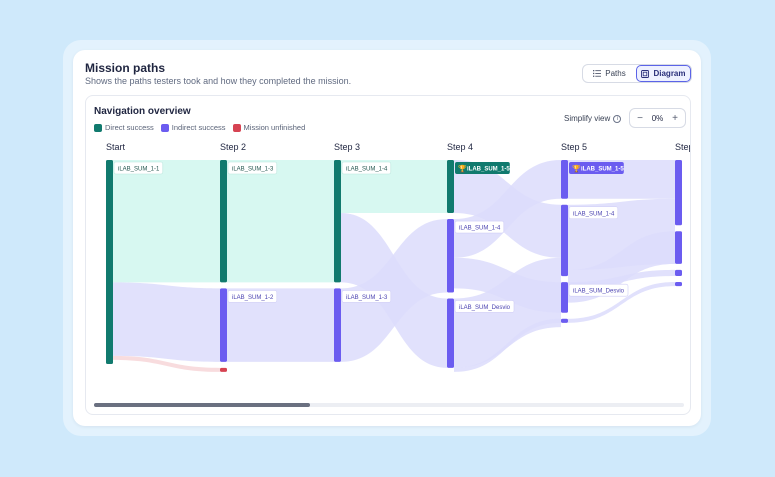  What do you see at coordinates (164, 127) in the screenshot?
I see `legend-swatch-indirect` at bounding box center [164, 127].